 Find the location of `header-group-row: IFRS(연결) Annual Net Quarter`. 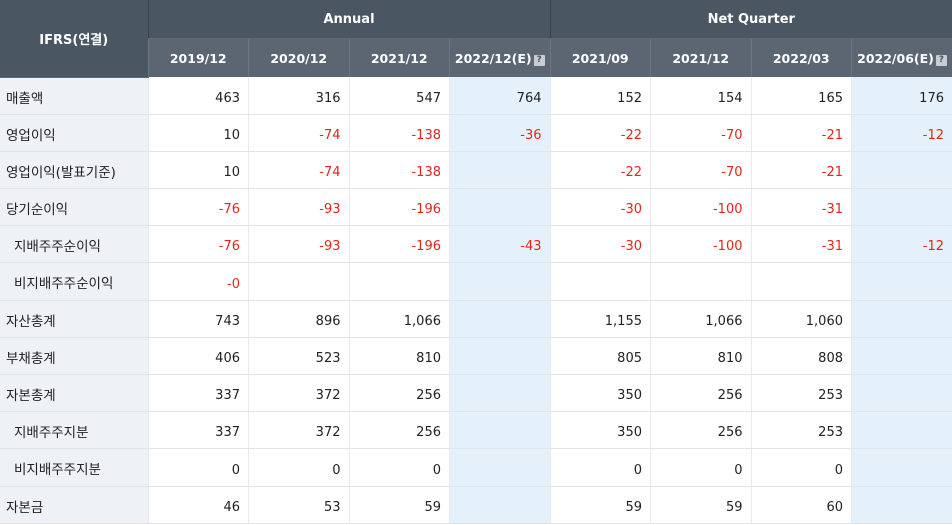

header-group-row: IFRS(연결) Annual Net Quarter is located at coordinates (476, 39).